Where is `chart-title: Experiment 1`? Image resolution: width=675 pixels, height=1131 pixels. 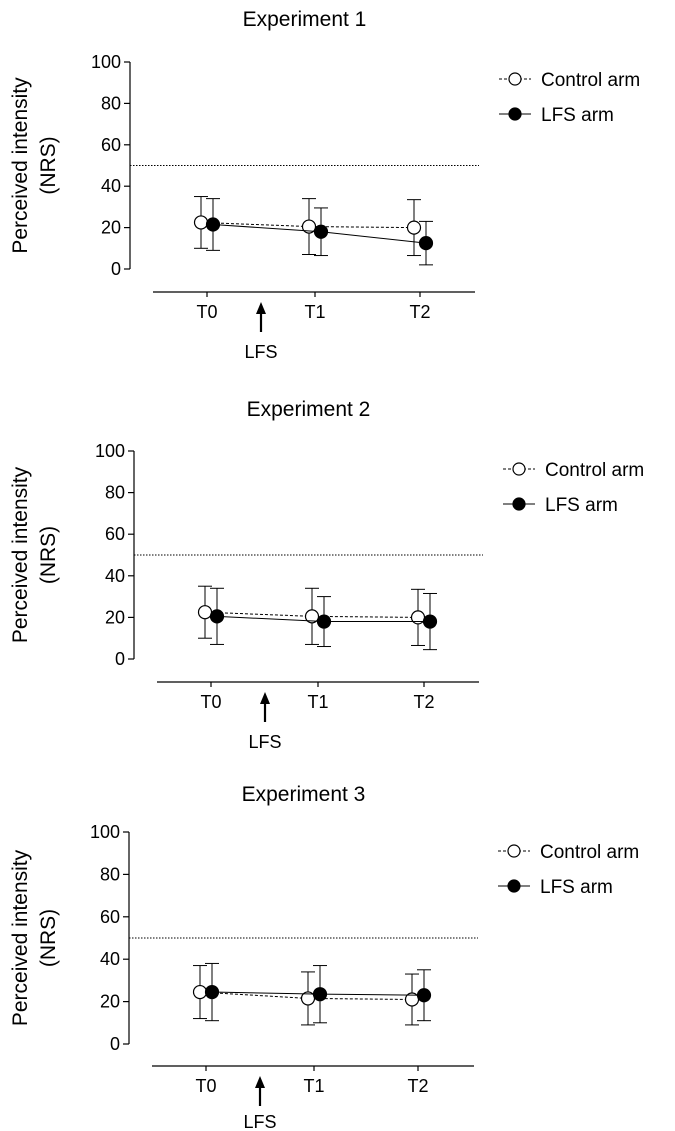 chart-title: Experiment 1 is located at coordinates (305, 19).